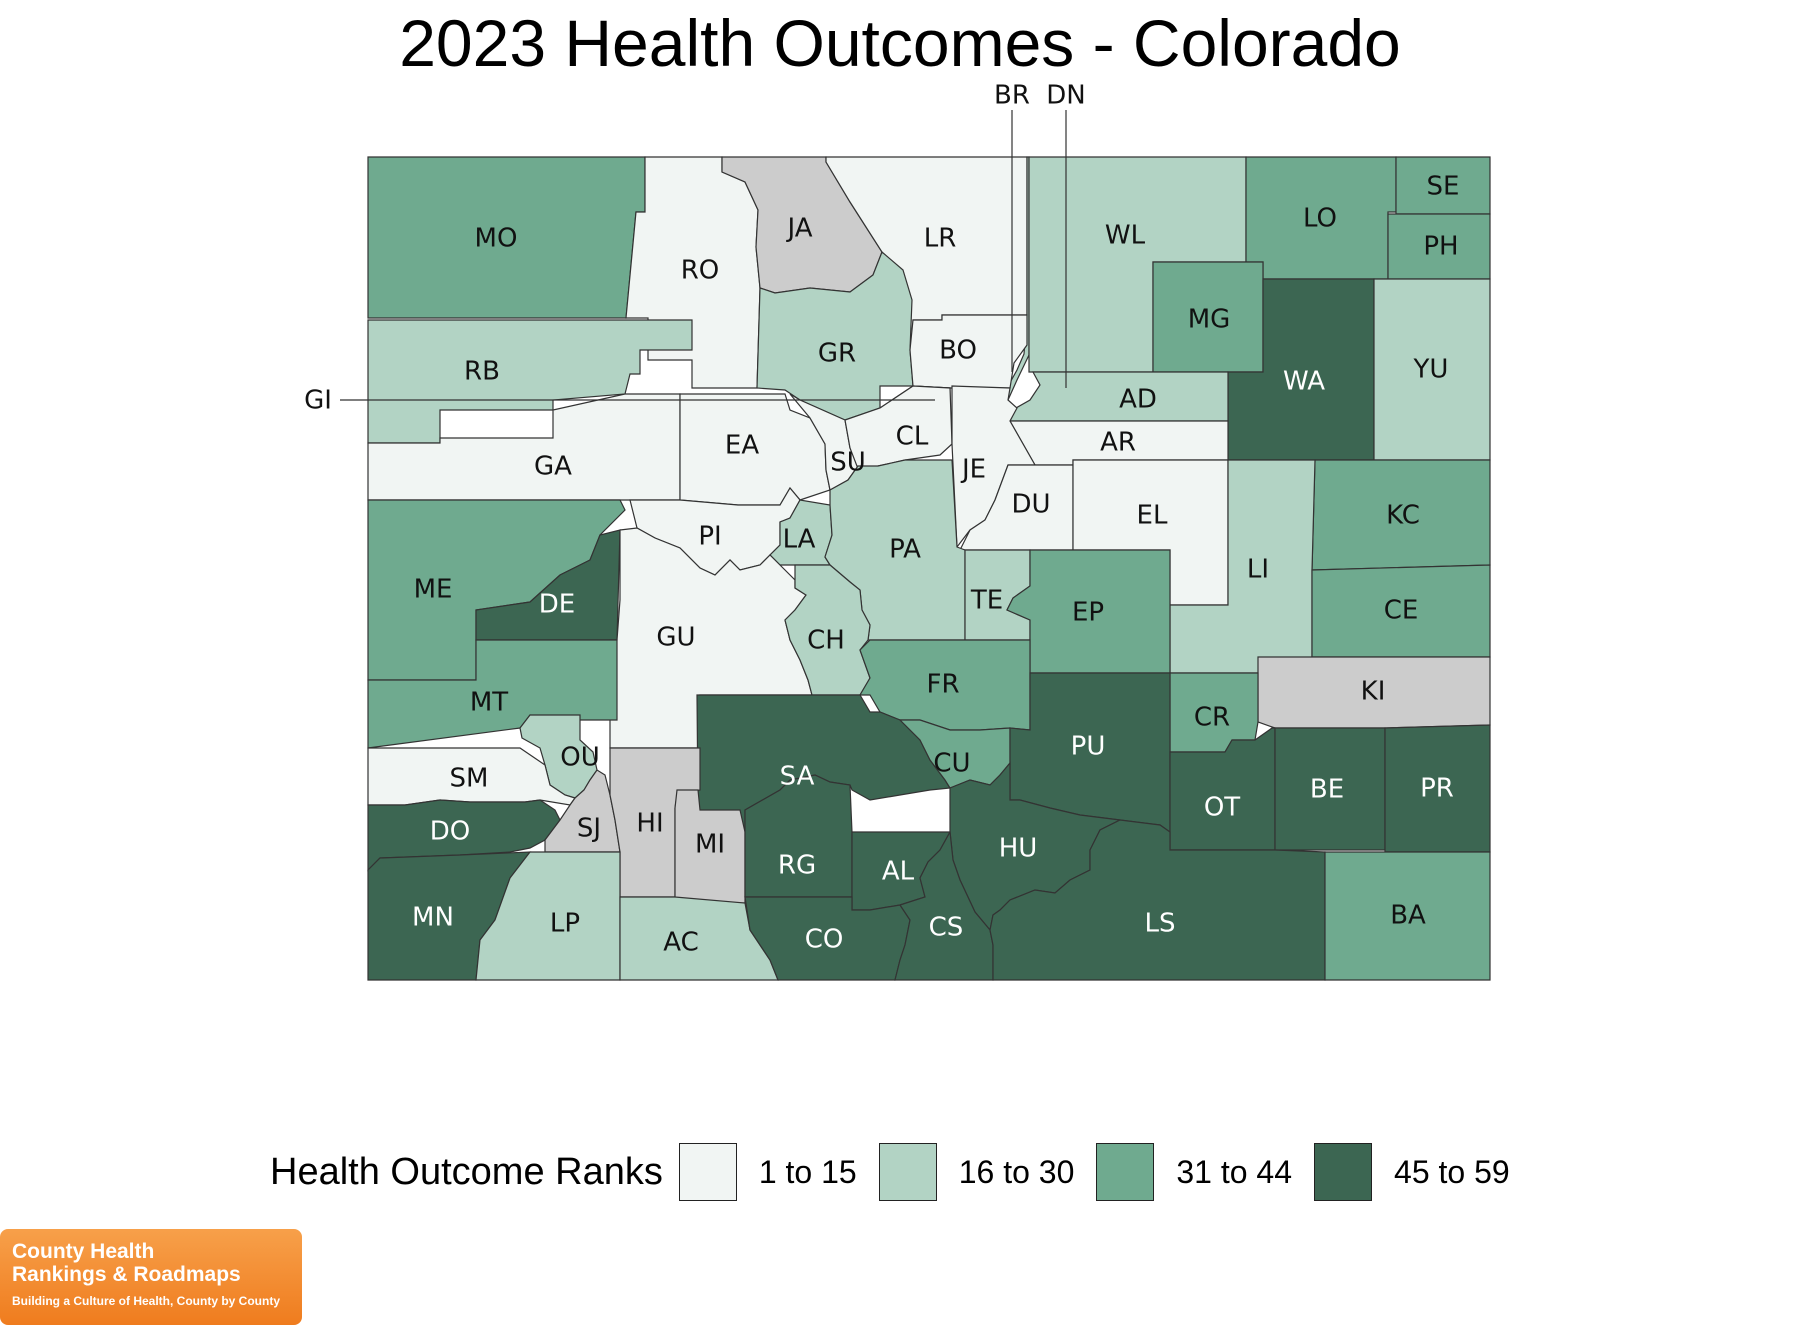 Image resolution: width=1800 pixels, height=1325 pixels. What do you see at coordinates (973, 470) in the screenshot?
I see `county-label-je: JE` at bounding box center [973, 470].